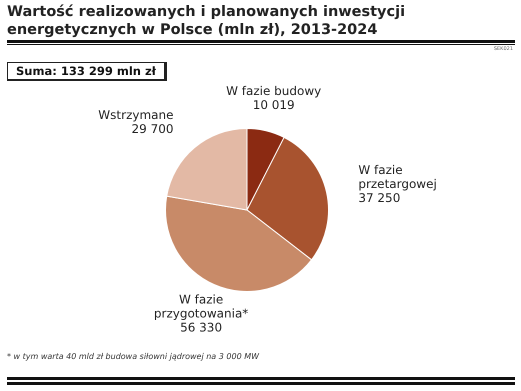 The width and height of the screenshot is (521, 391). What do you see at coordinates (136, 115) in the screenshot?
I see `slice-label: Wstrzymane` at bounding box center [136, 115].